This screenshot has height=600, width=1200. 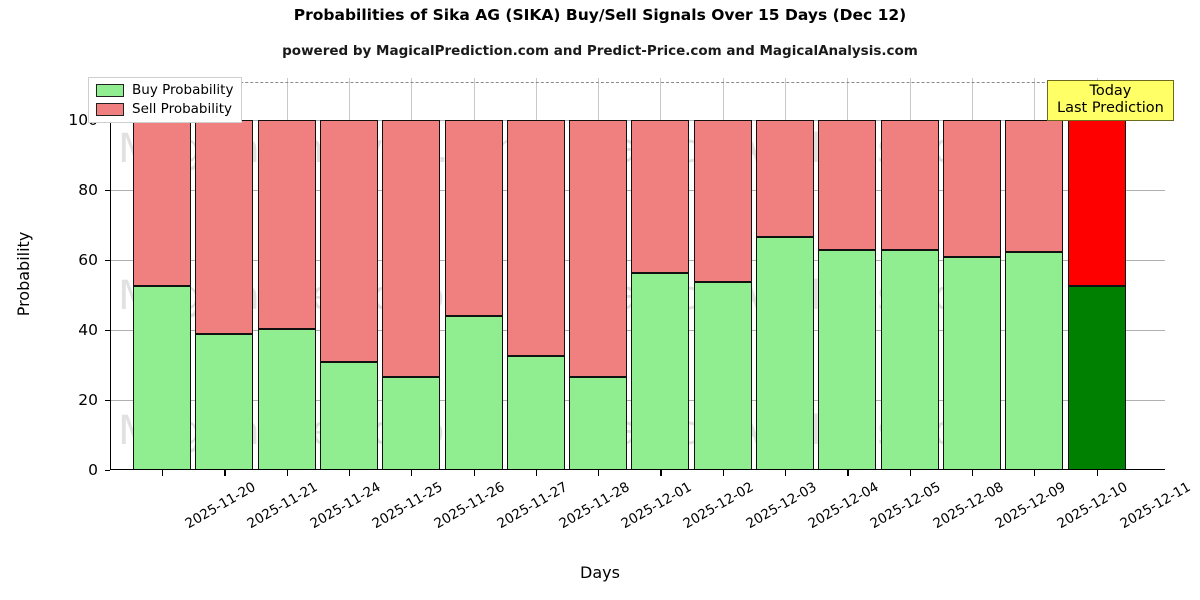 What do you see at coordinates (110, 109) in the screenshot?
I see `legend-swatch-sell` at bounding box center [110, 109].